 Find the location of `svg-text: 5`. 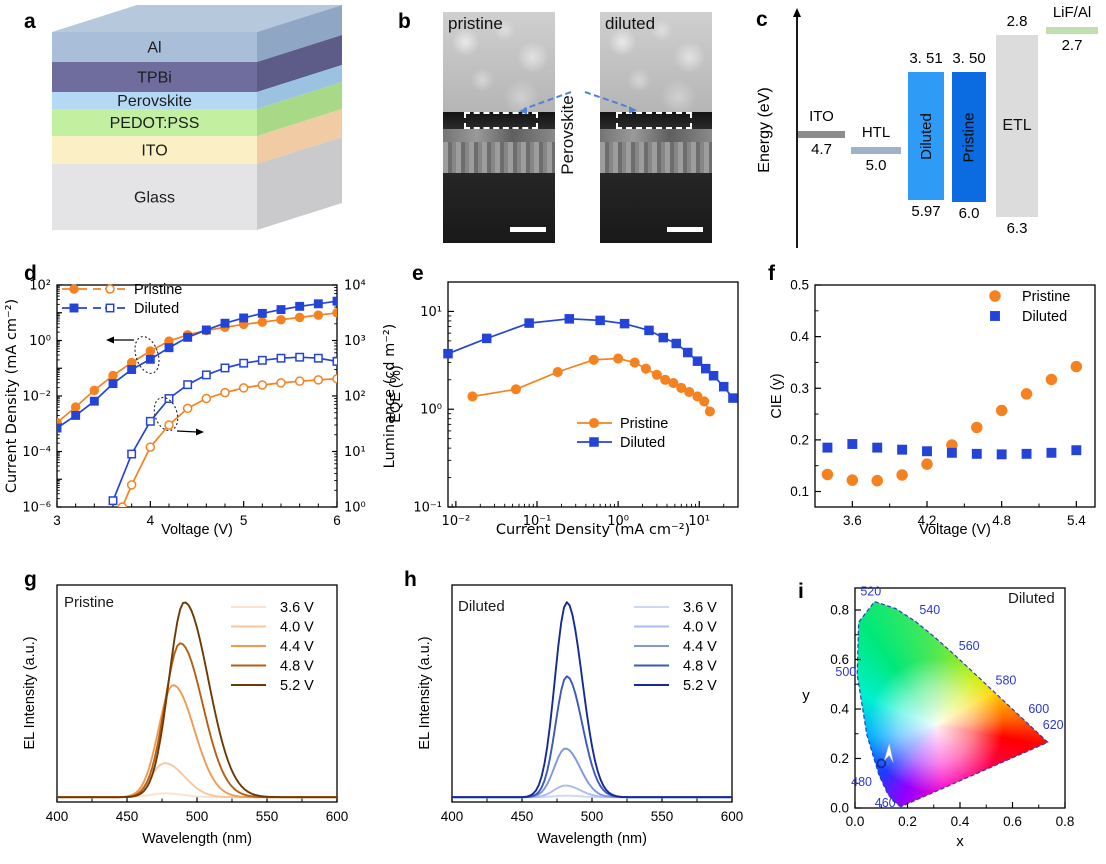

svg-text: 5 is located at coordinates (244, 520).